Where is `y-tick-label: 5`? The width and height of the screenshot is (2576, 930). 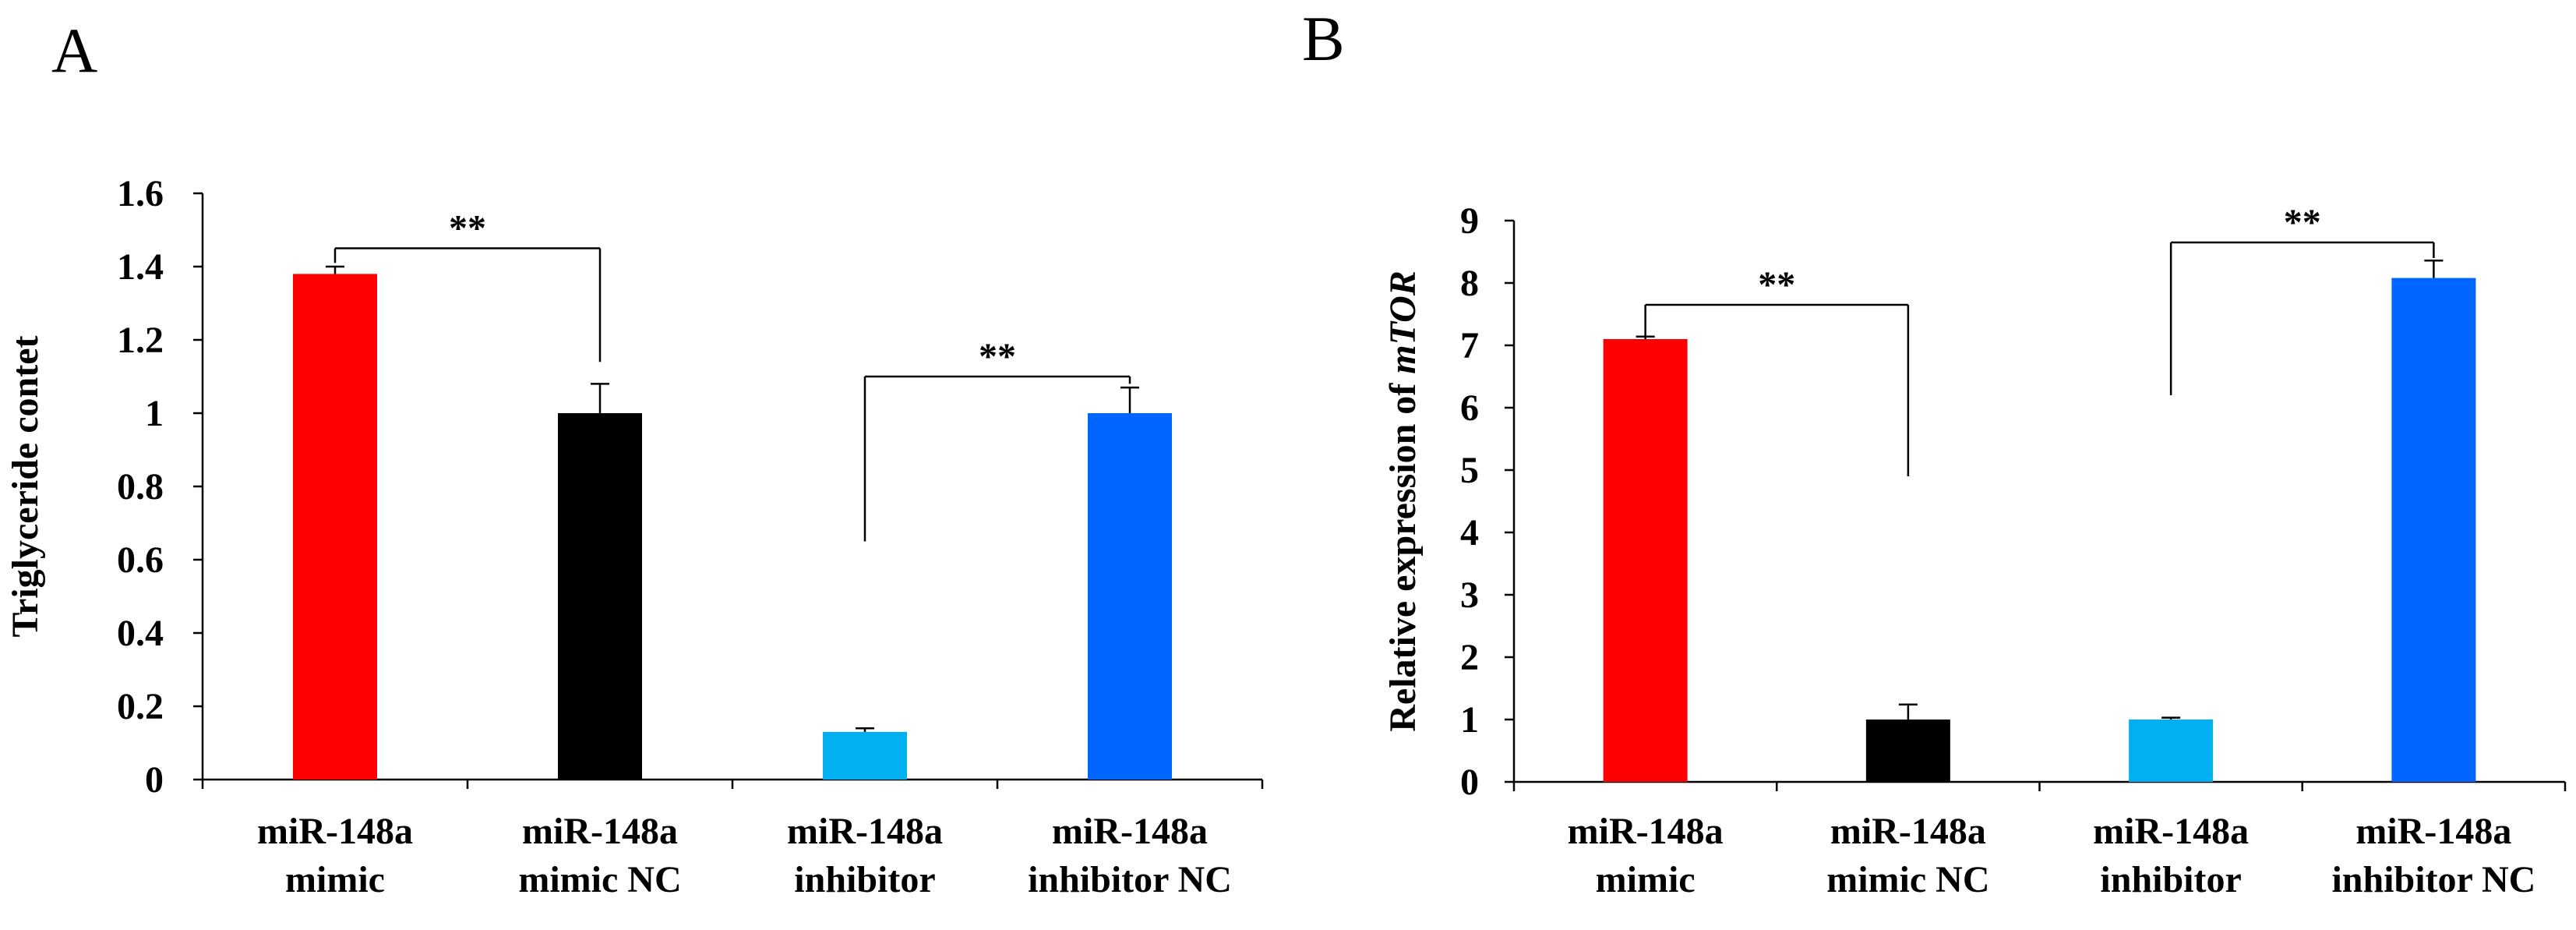
y-tick-label: 5 is located at coordinates (1469, 470).